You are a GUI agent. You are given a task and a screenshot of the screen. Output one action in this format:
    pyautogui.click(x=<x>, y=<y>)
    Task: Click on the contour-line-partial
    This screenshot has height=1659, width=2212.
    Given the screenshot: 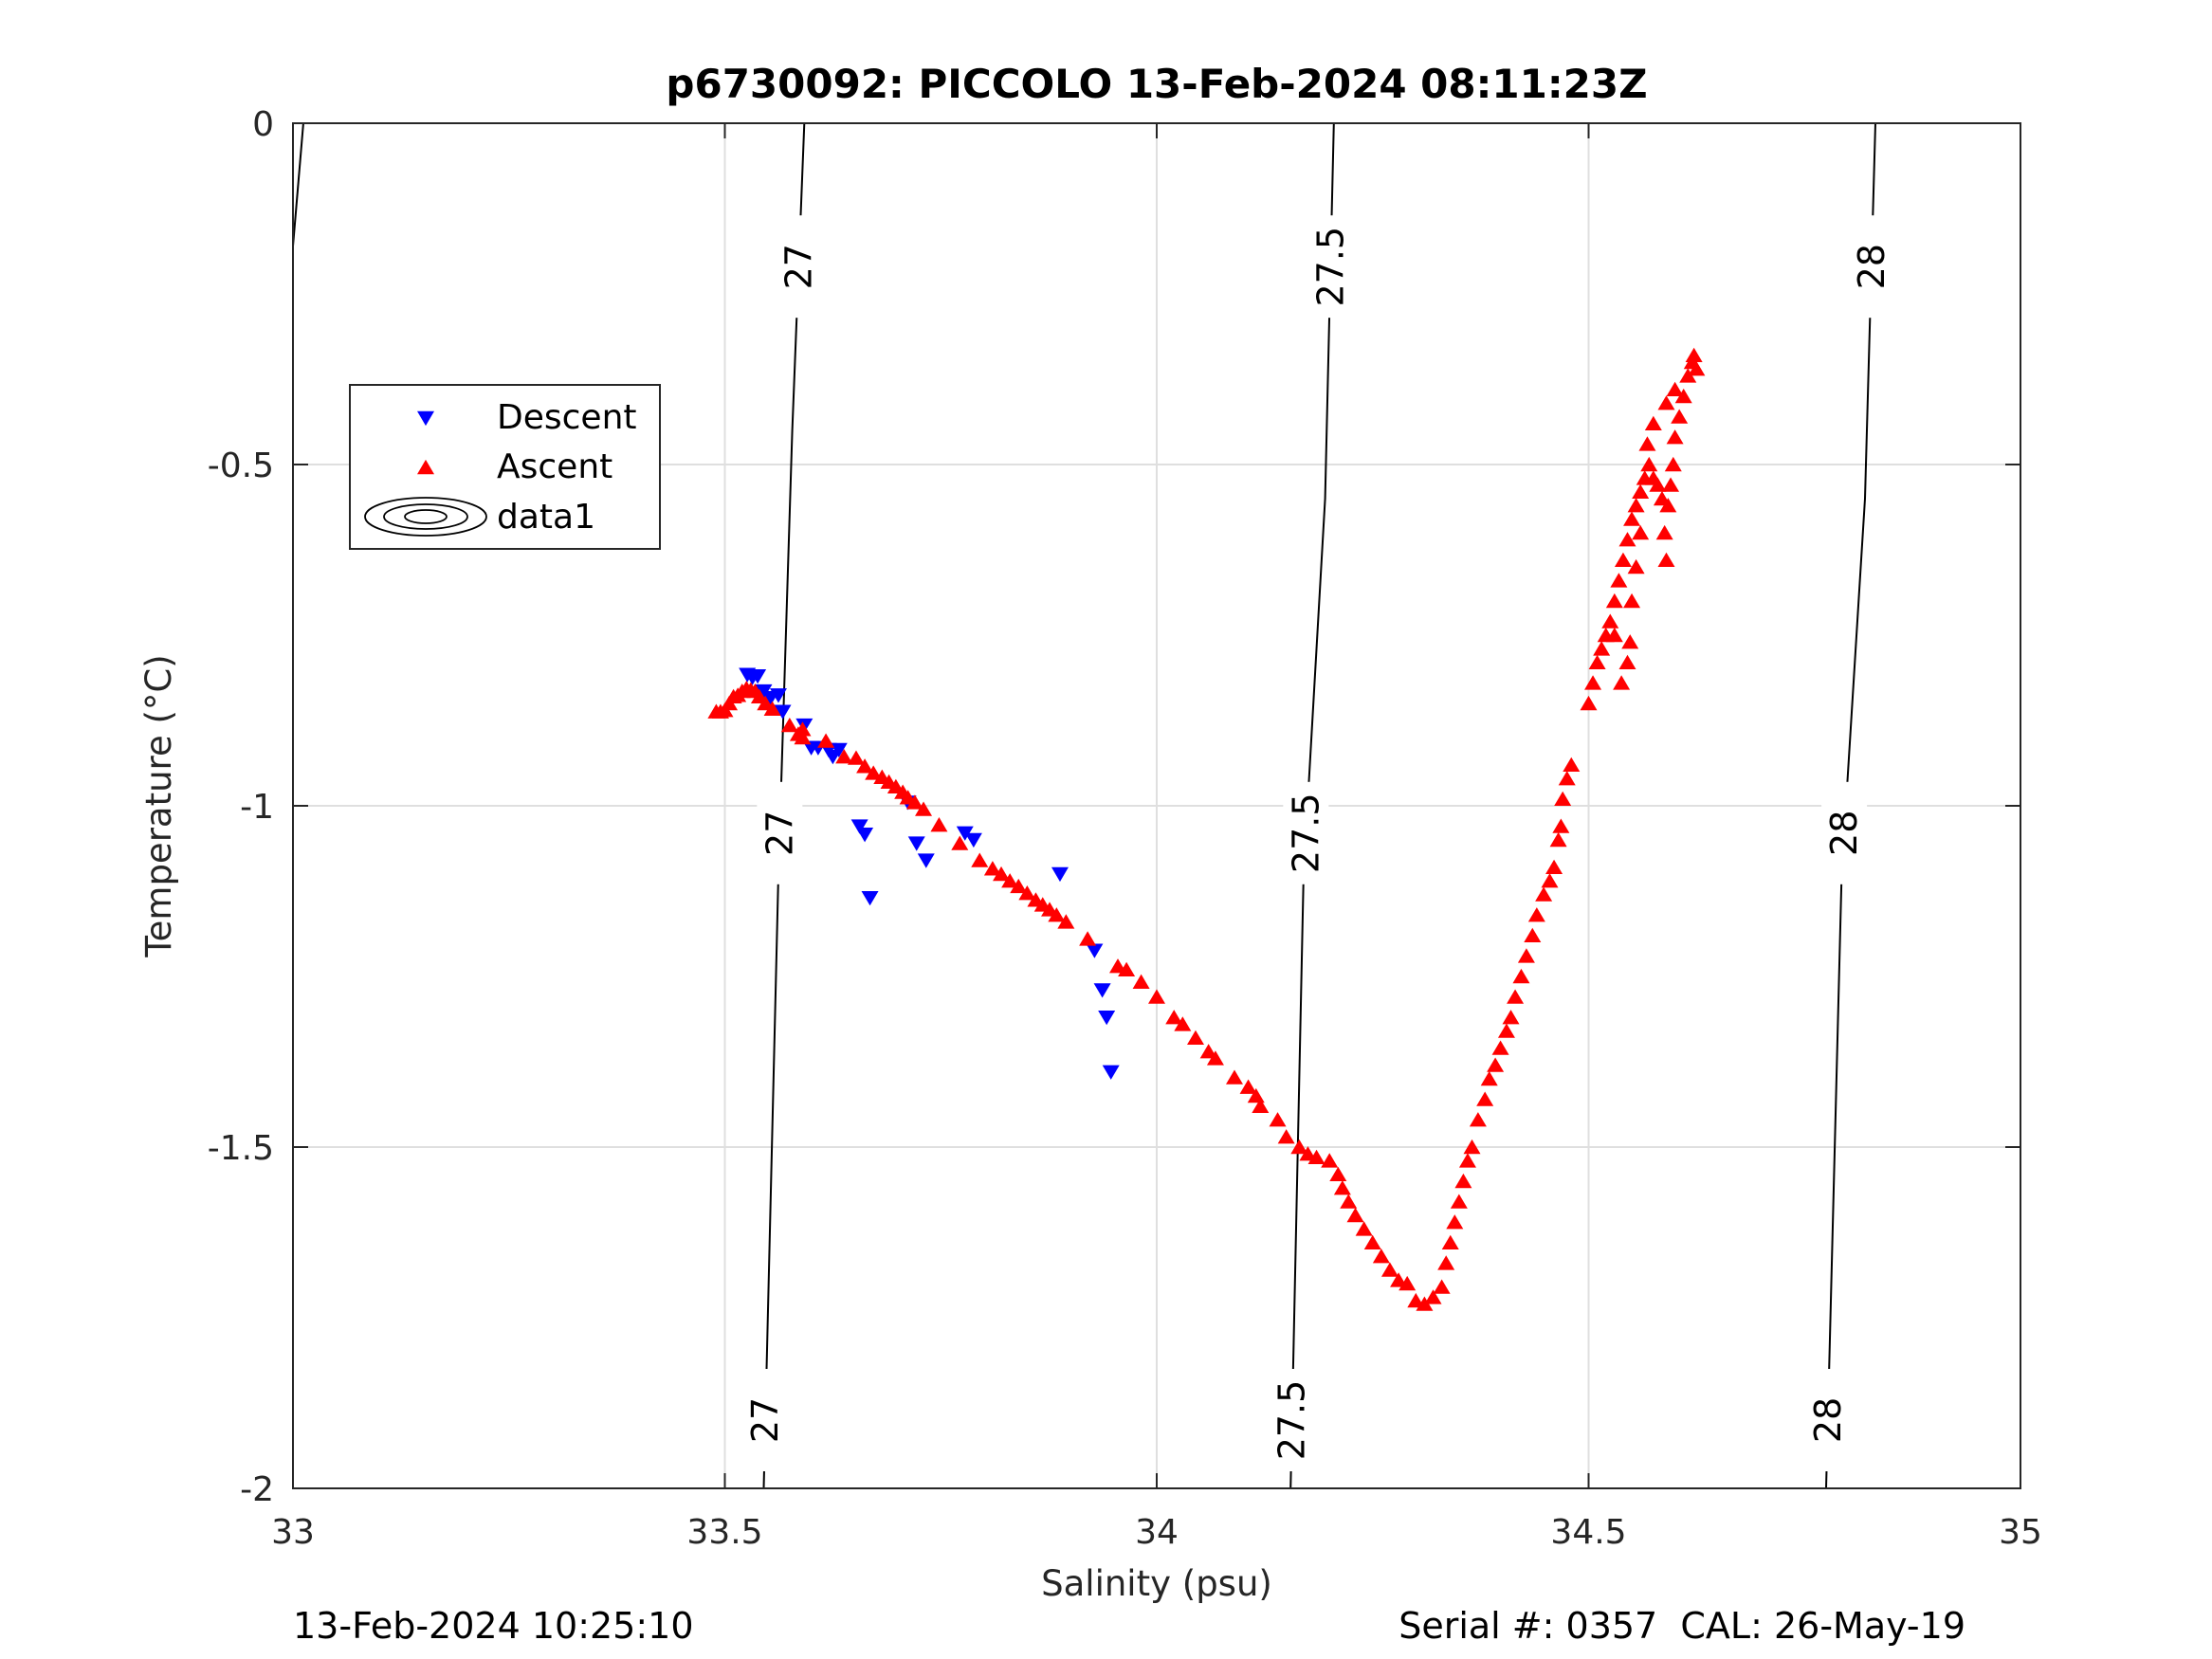 What is the action you would take?
    pyautogui.click(x=298, y=184)
    